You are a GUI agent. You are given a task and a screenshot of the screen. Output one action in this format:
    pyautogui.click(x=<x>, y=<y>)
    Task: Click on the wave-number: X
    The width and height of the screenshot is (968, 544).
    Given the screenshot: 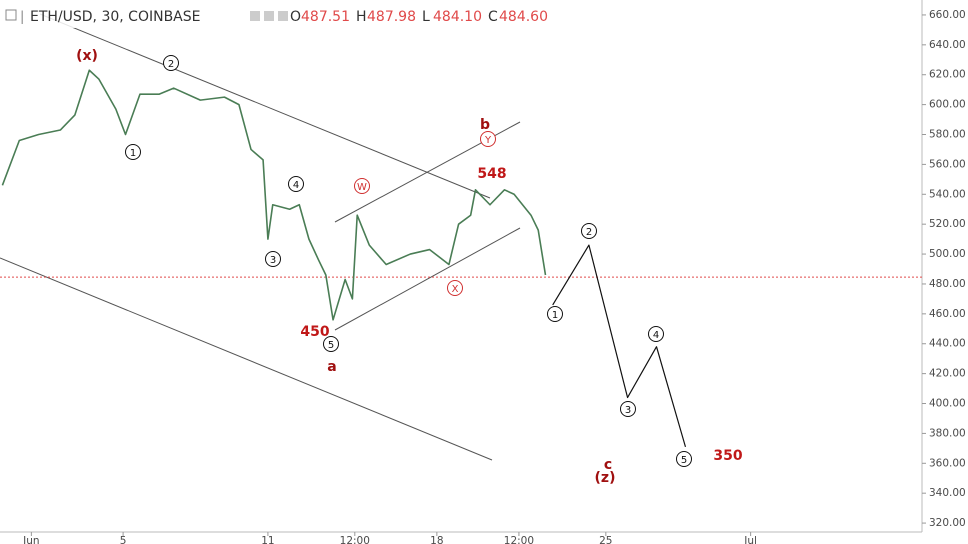 What is the action you would take?
    pyautogui.click(x=455, y=289)
    